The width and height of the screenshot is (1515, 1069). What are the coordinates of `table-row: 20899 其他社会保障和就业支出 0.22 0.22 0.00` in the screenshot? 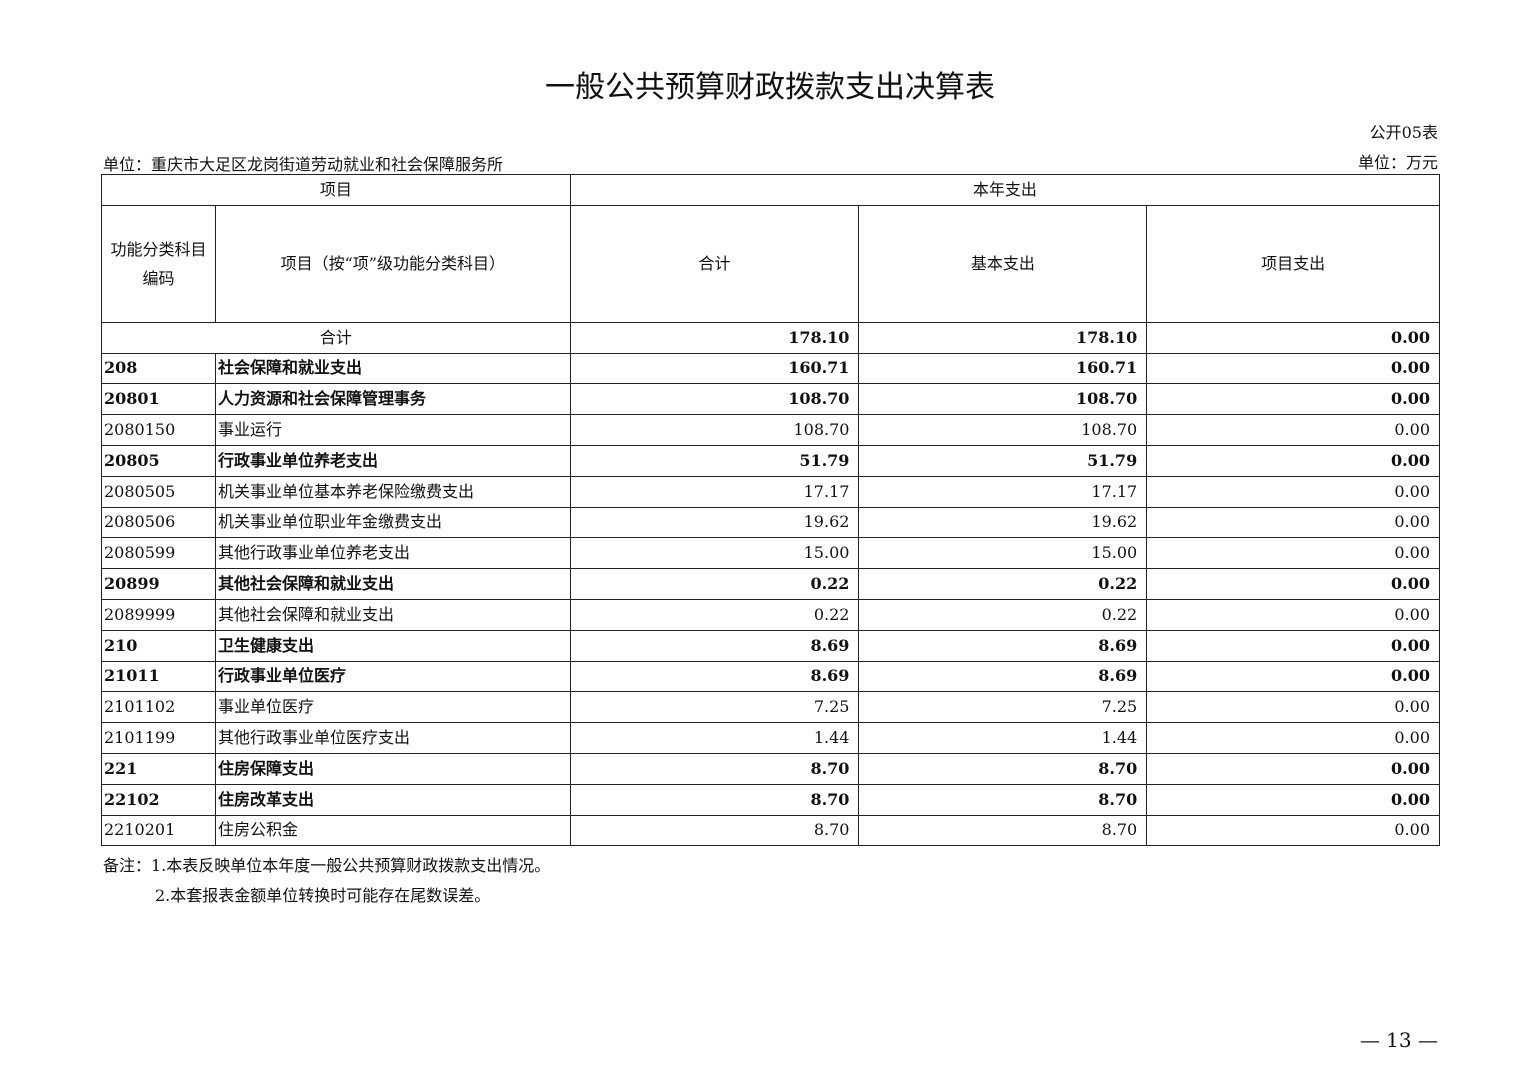 It's located at (770, 584).